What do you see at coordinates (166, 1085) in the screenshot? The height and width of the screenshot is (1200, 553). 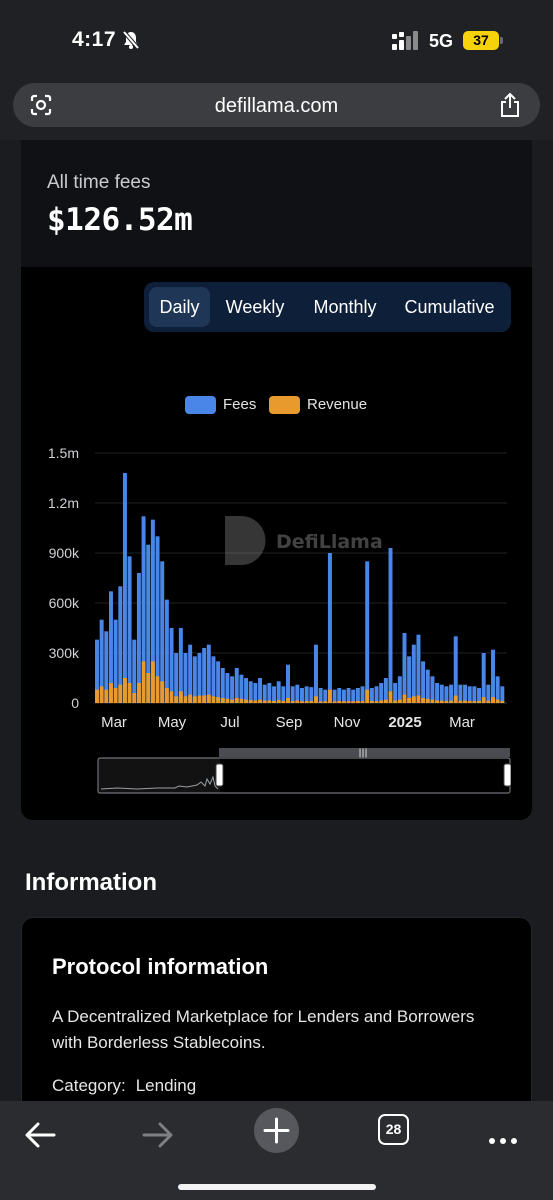 I see `category-value: Lending` at bounding box center [166, 1085].